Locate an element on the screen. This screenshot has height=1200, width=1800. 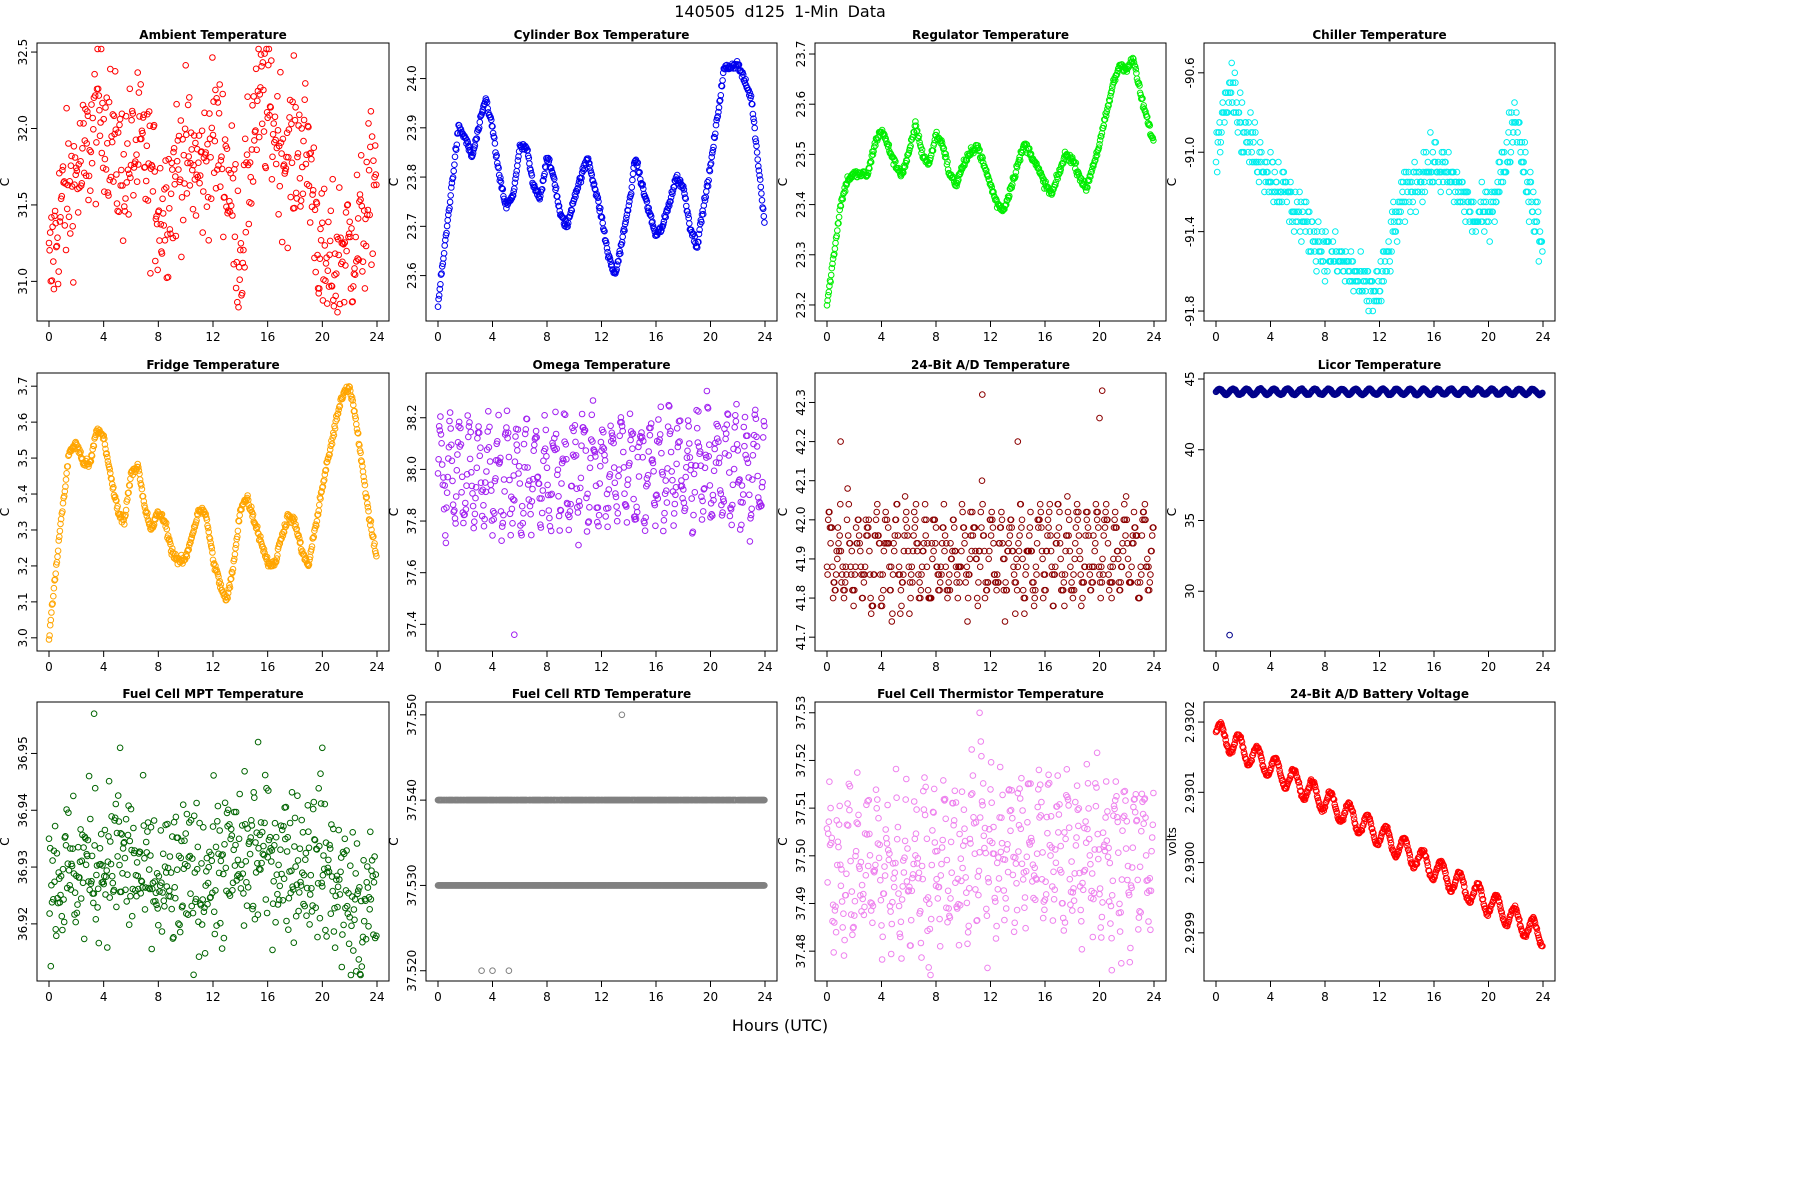
y-tick-label: 36.94 is located at coordinates (23, 810).